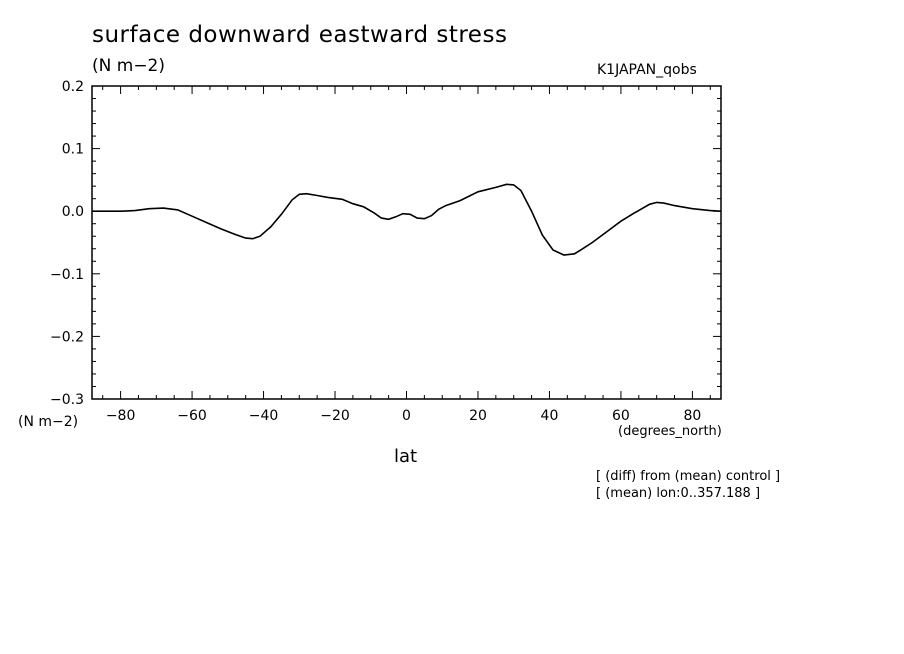 Image resolution: width=904 pixels, height=654 pixels. Describe the element at coordinates (67, 275) in the screenshot. I see `y-tick-label: −0.1` at that location.